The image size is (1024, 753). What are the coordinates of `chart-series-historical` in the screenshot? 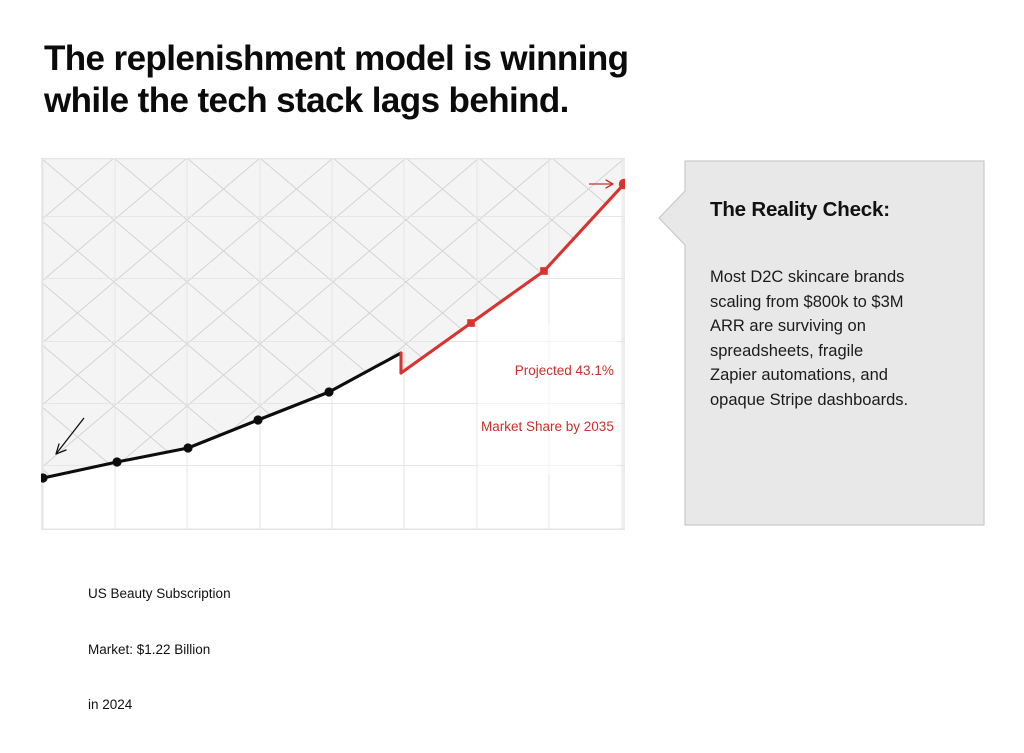 It's located at (222, 417).